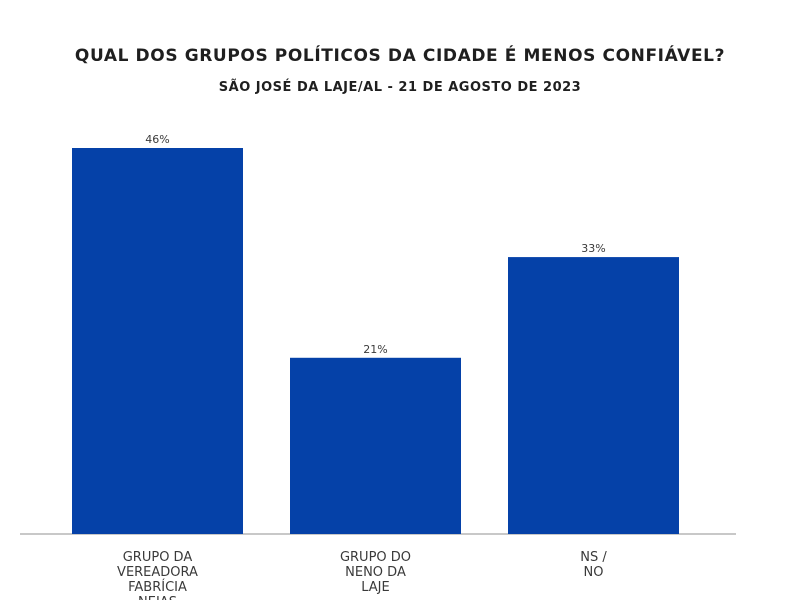 The image size is (800, 600). Describe the element at coordinates (158, 557) in the screenshot. I see `category-label-line: GRUPO DA` at that location.